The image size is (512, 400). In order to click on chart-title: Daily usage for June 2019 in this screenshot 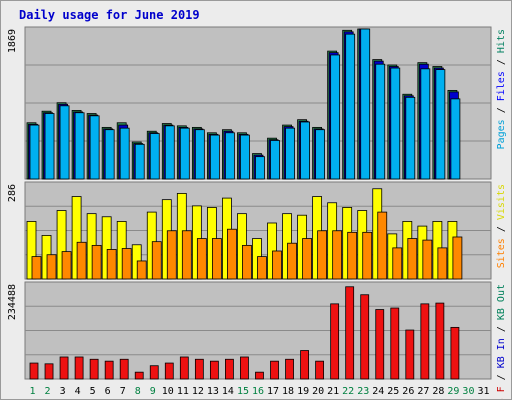, I will do `click(109, 15)`.